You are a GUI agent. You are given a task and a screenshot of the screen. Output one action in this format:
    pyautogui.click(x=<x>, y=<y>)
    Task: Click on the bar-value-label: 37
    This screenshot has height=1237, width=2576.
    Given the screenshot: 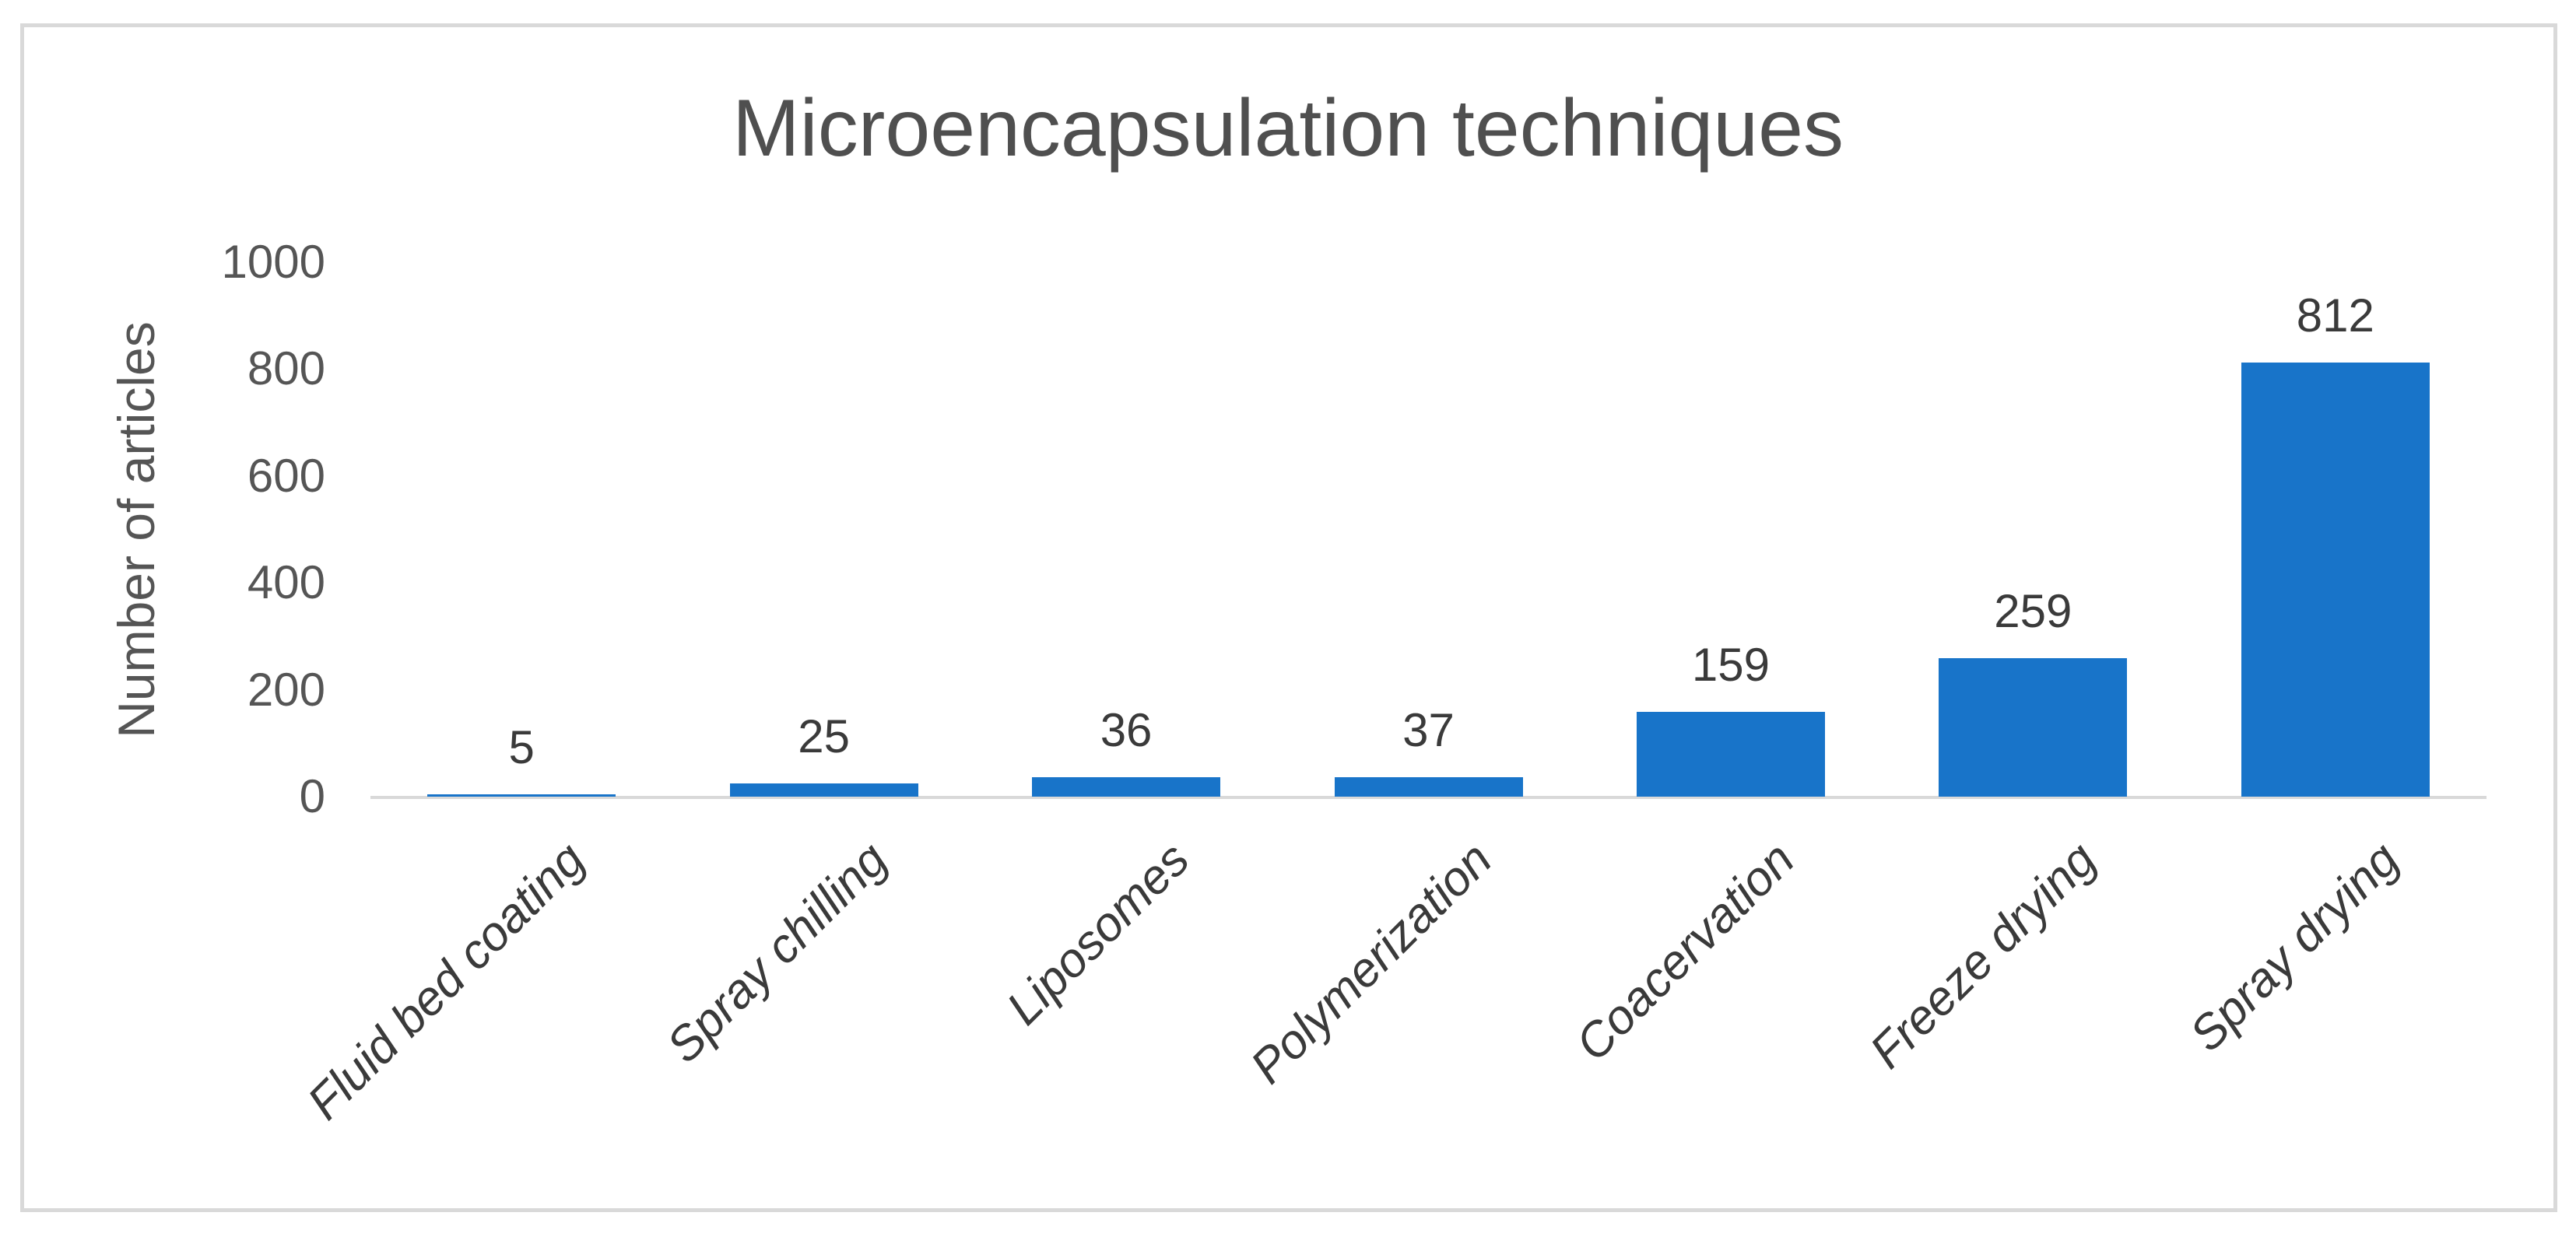 What is the action you would take?
    pyautogui.click(x=1429, y=730)
    